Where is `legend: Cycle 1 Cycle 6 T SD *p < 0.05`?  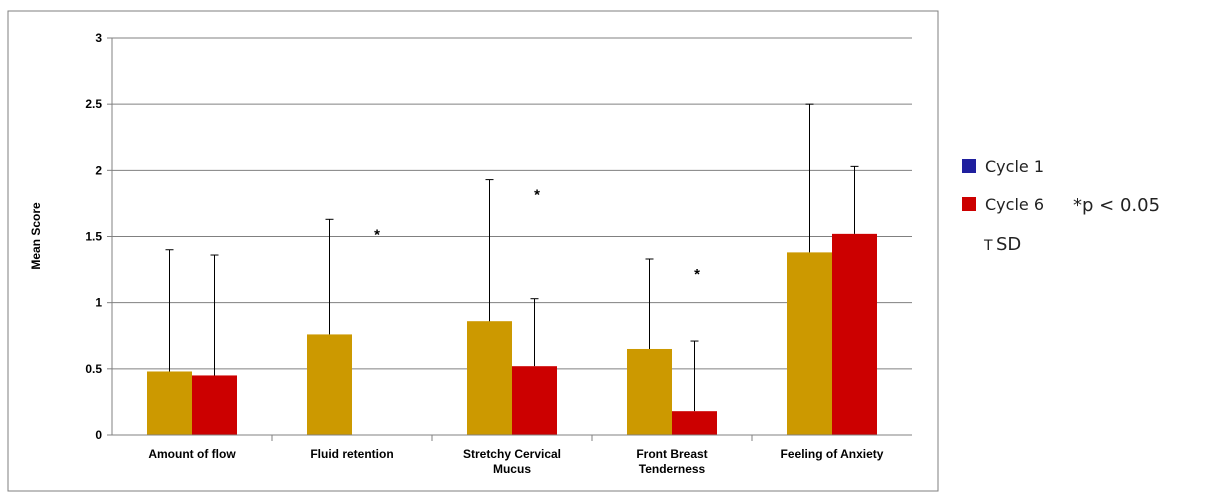 legend: Cycle 1 Cycle 6 T SD *p < 0.05 is located at coordinates (1061, 206).